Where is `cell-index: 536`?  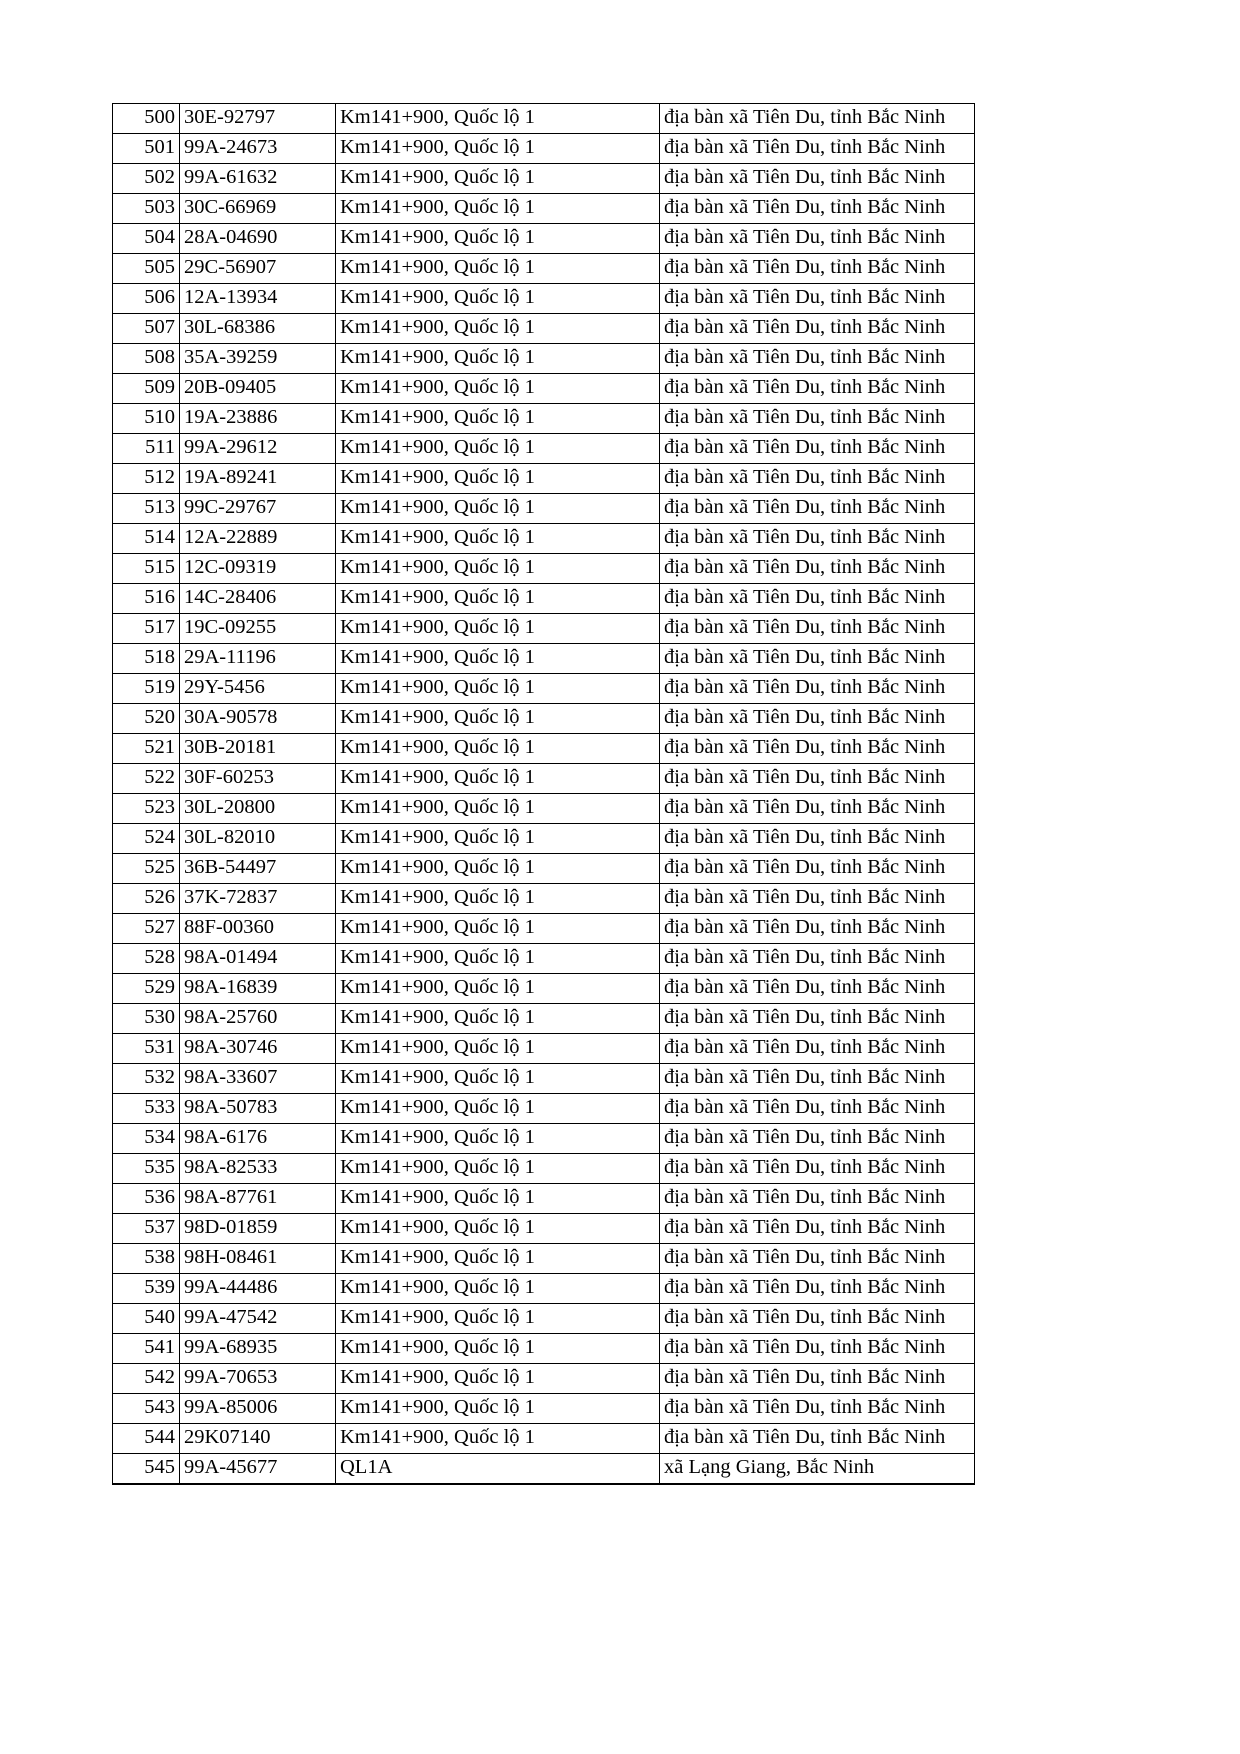 cell-index: 536 is located at coordinates (146, 1198).